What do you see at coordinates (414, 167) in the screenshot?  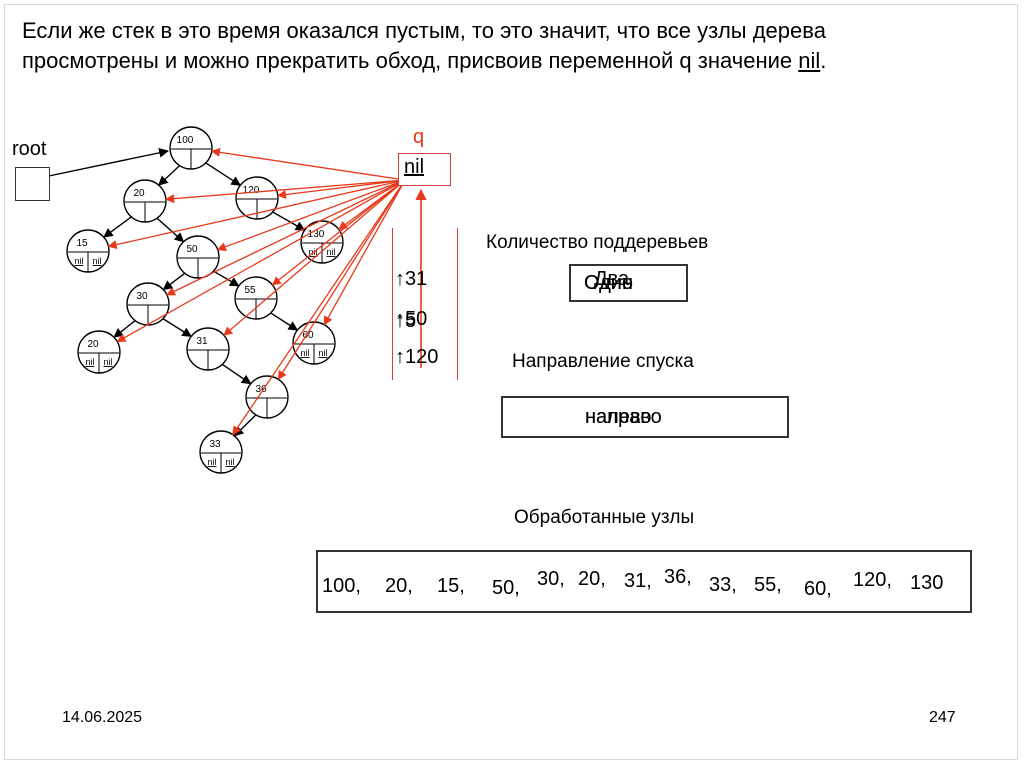 I see `q-value: nil` at bounding box center [414, 167].